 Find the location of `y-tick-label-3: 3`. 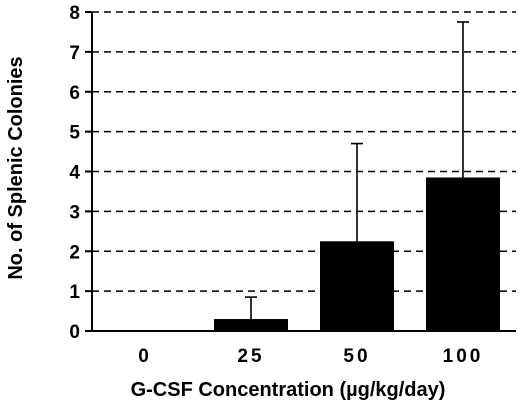

y-tick-label-3: 3 is located at coordinates (74, 212).